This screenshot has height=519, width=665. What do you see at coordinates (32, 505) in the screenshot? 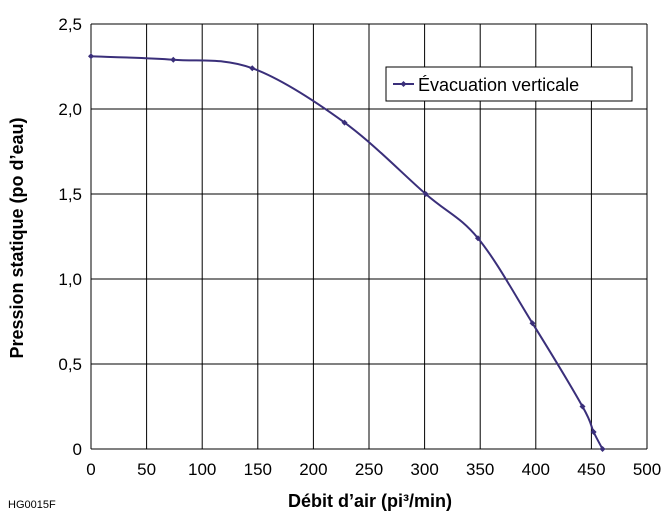
I see `figure-code: HG0015F` at bounding box center [32, 505].